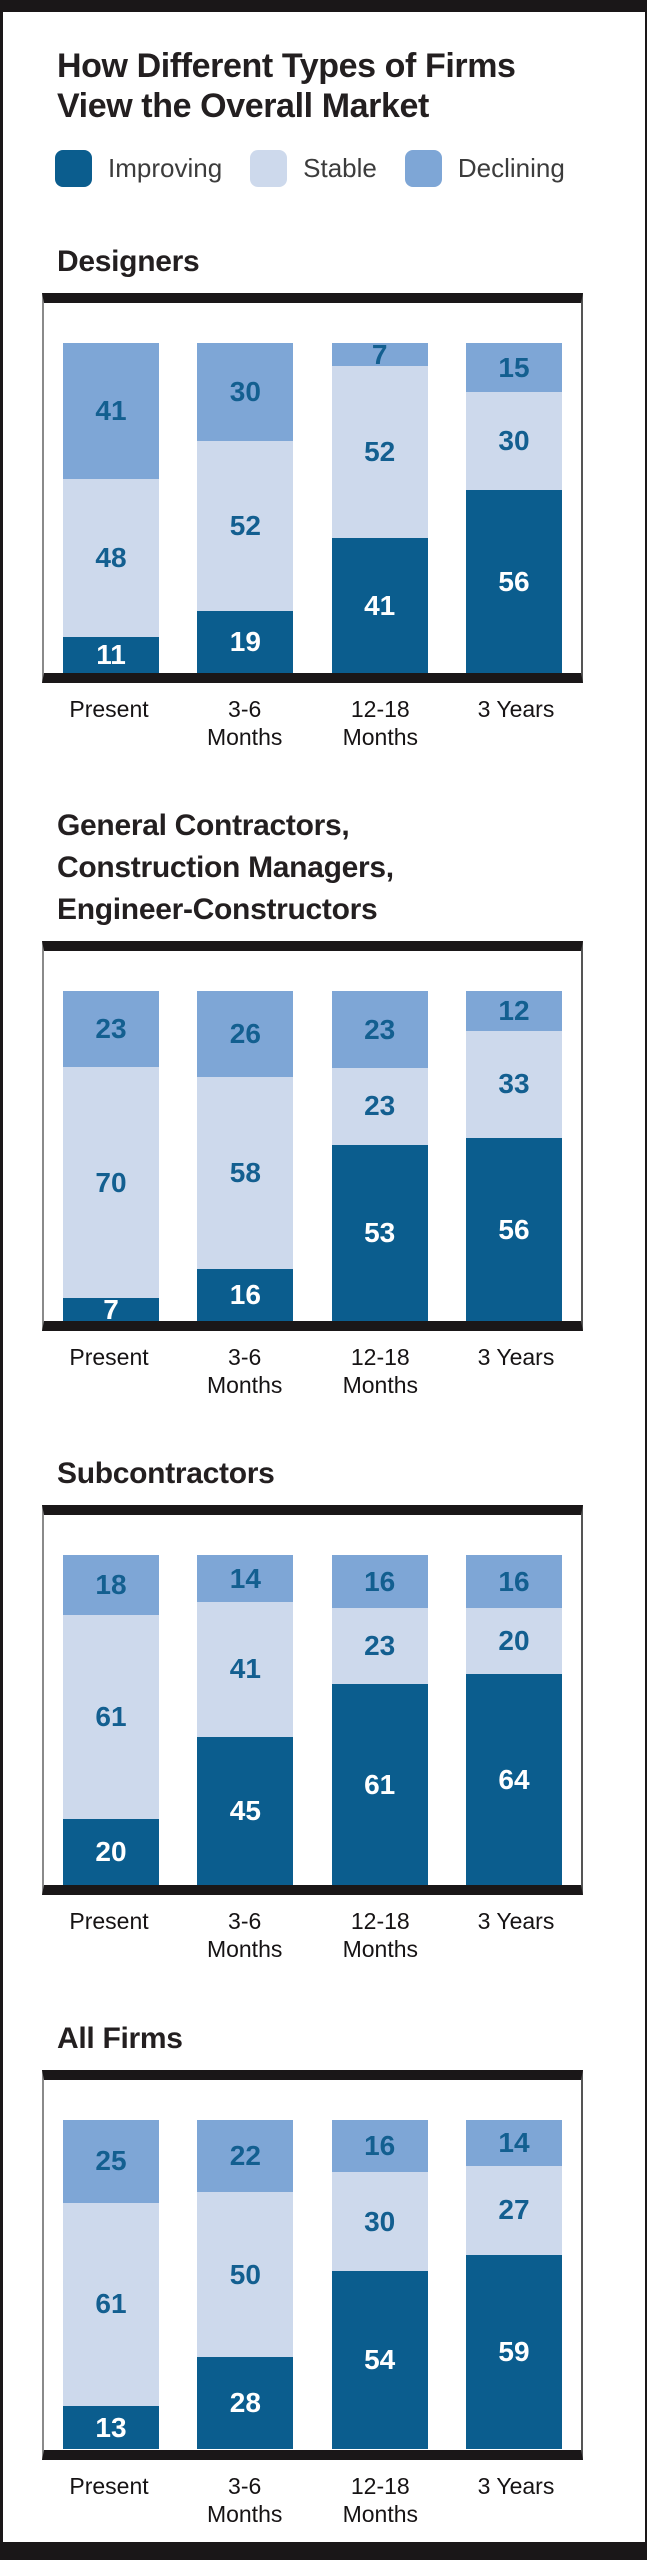 The height and width of the screenshot is (2560, 647). I want to click on category-label: Present, so click(109, 709).